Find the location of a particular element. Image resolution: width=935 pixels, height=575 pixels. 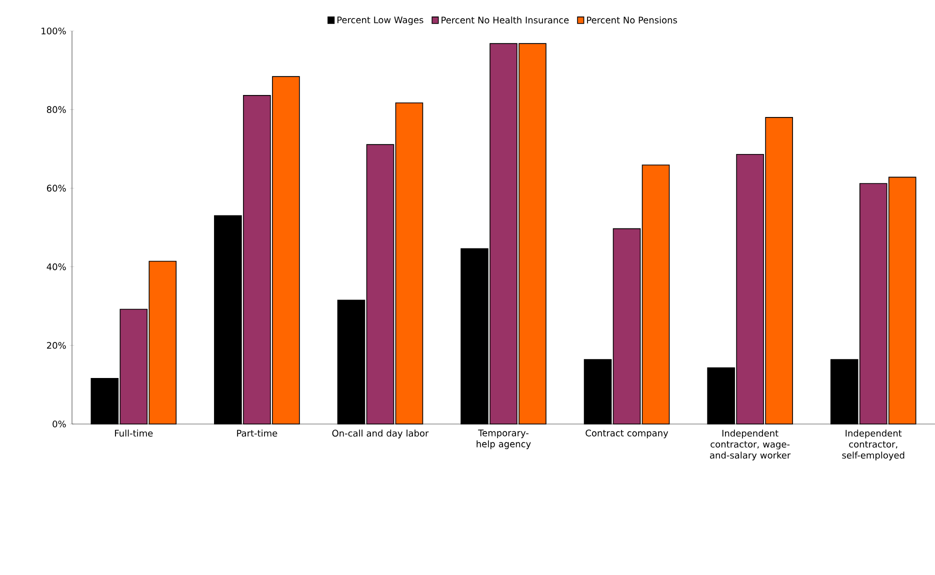

y-tick-label: 80% is located at coordinates (56, 109).